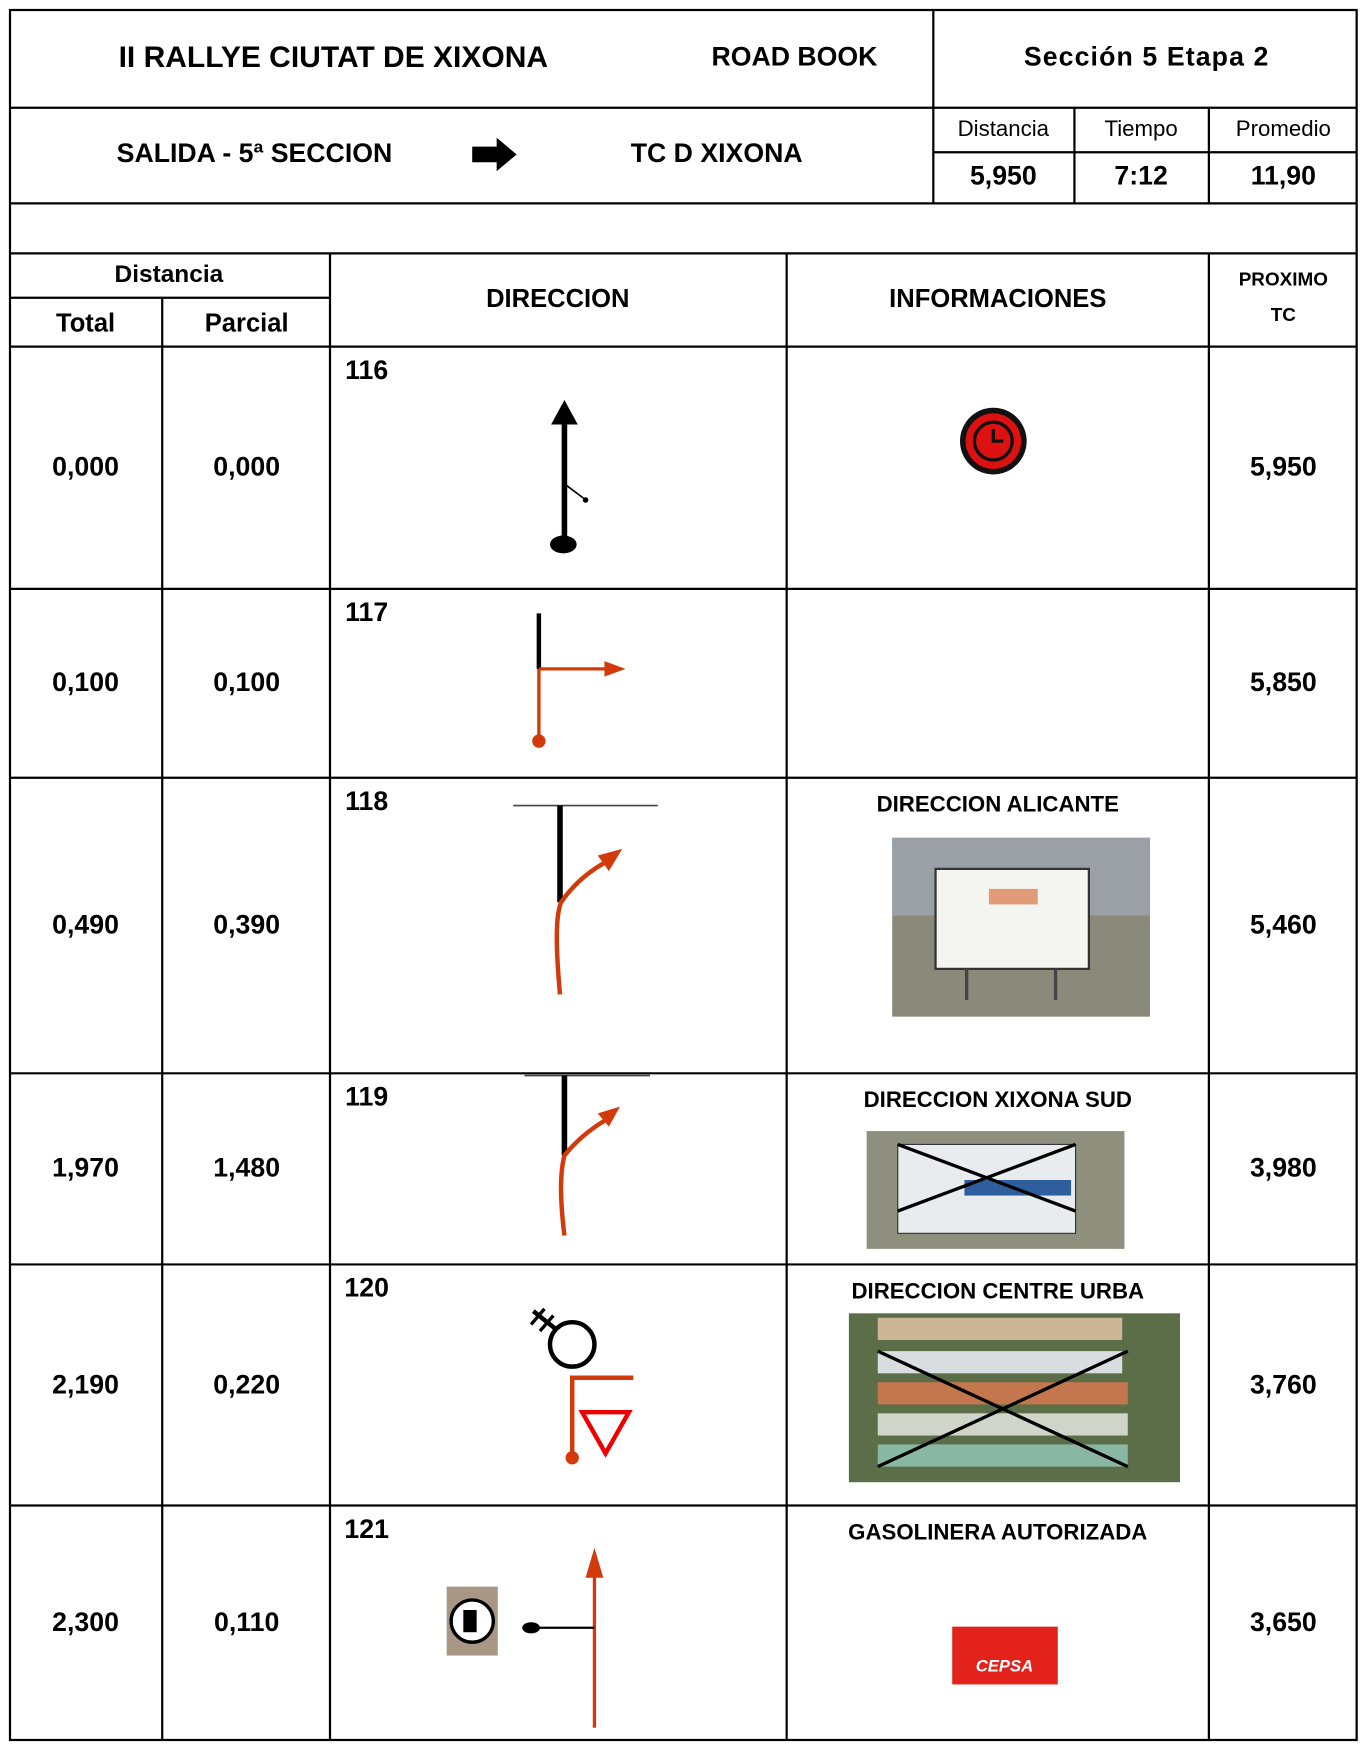 This screenshot has width=1360, height=1744. I want to click on stop-clock, so click(993, 441).